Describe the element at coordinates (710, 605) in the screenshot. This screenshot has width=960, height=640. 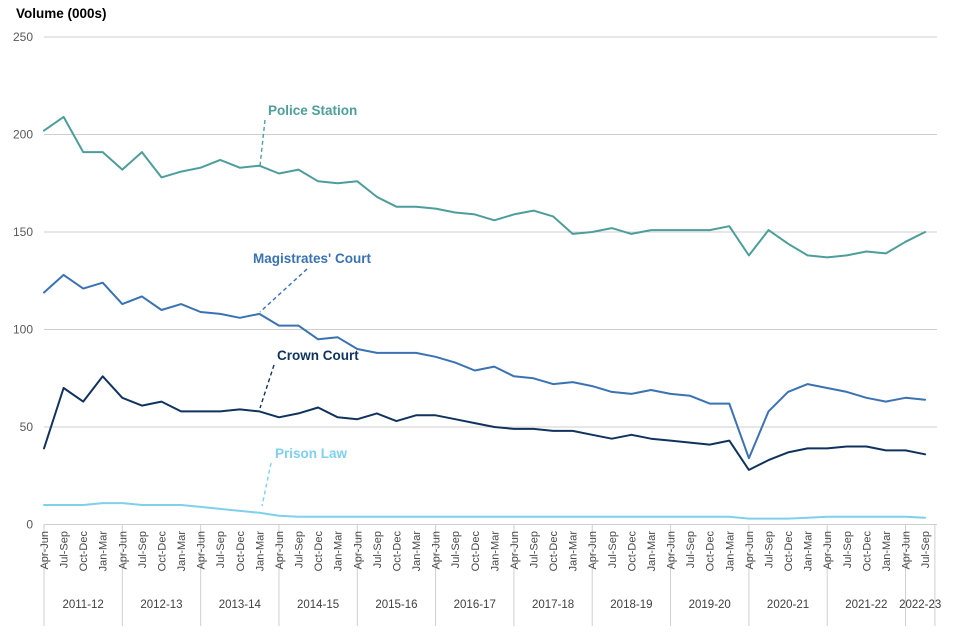
I see `year-label: 2019-20` at that location.